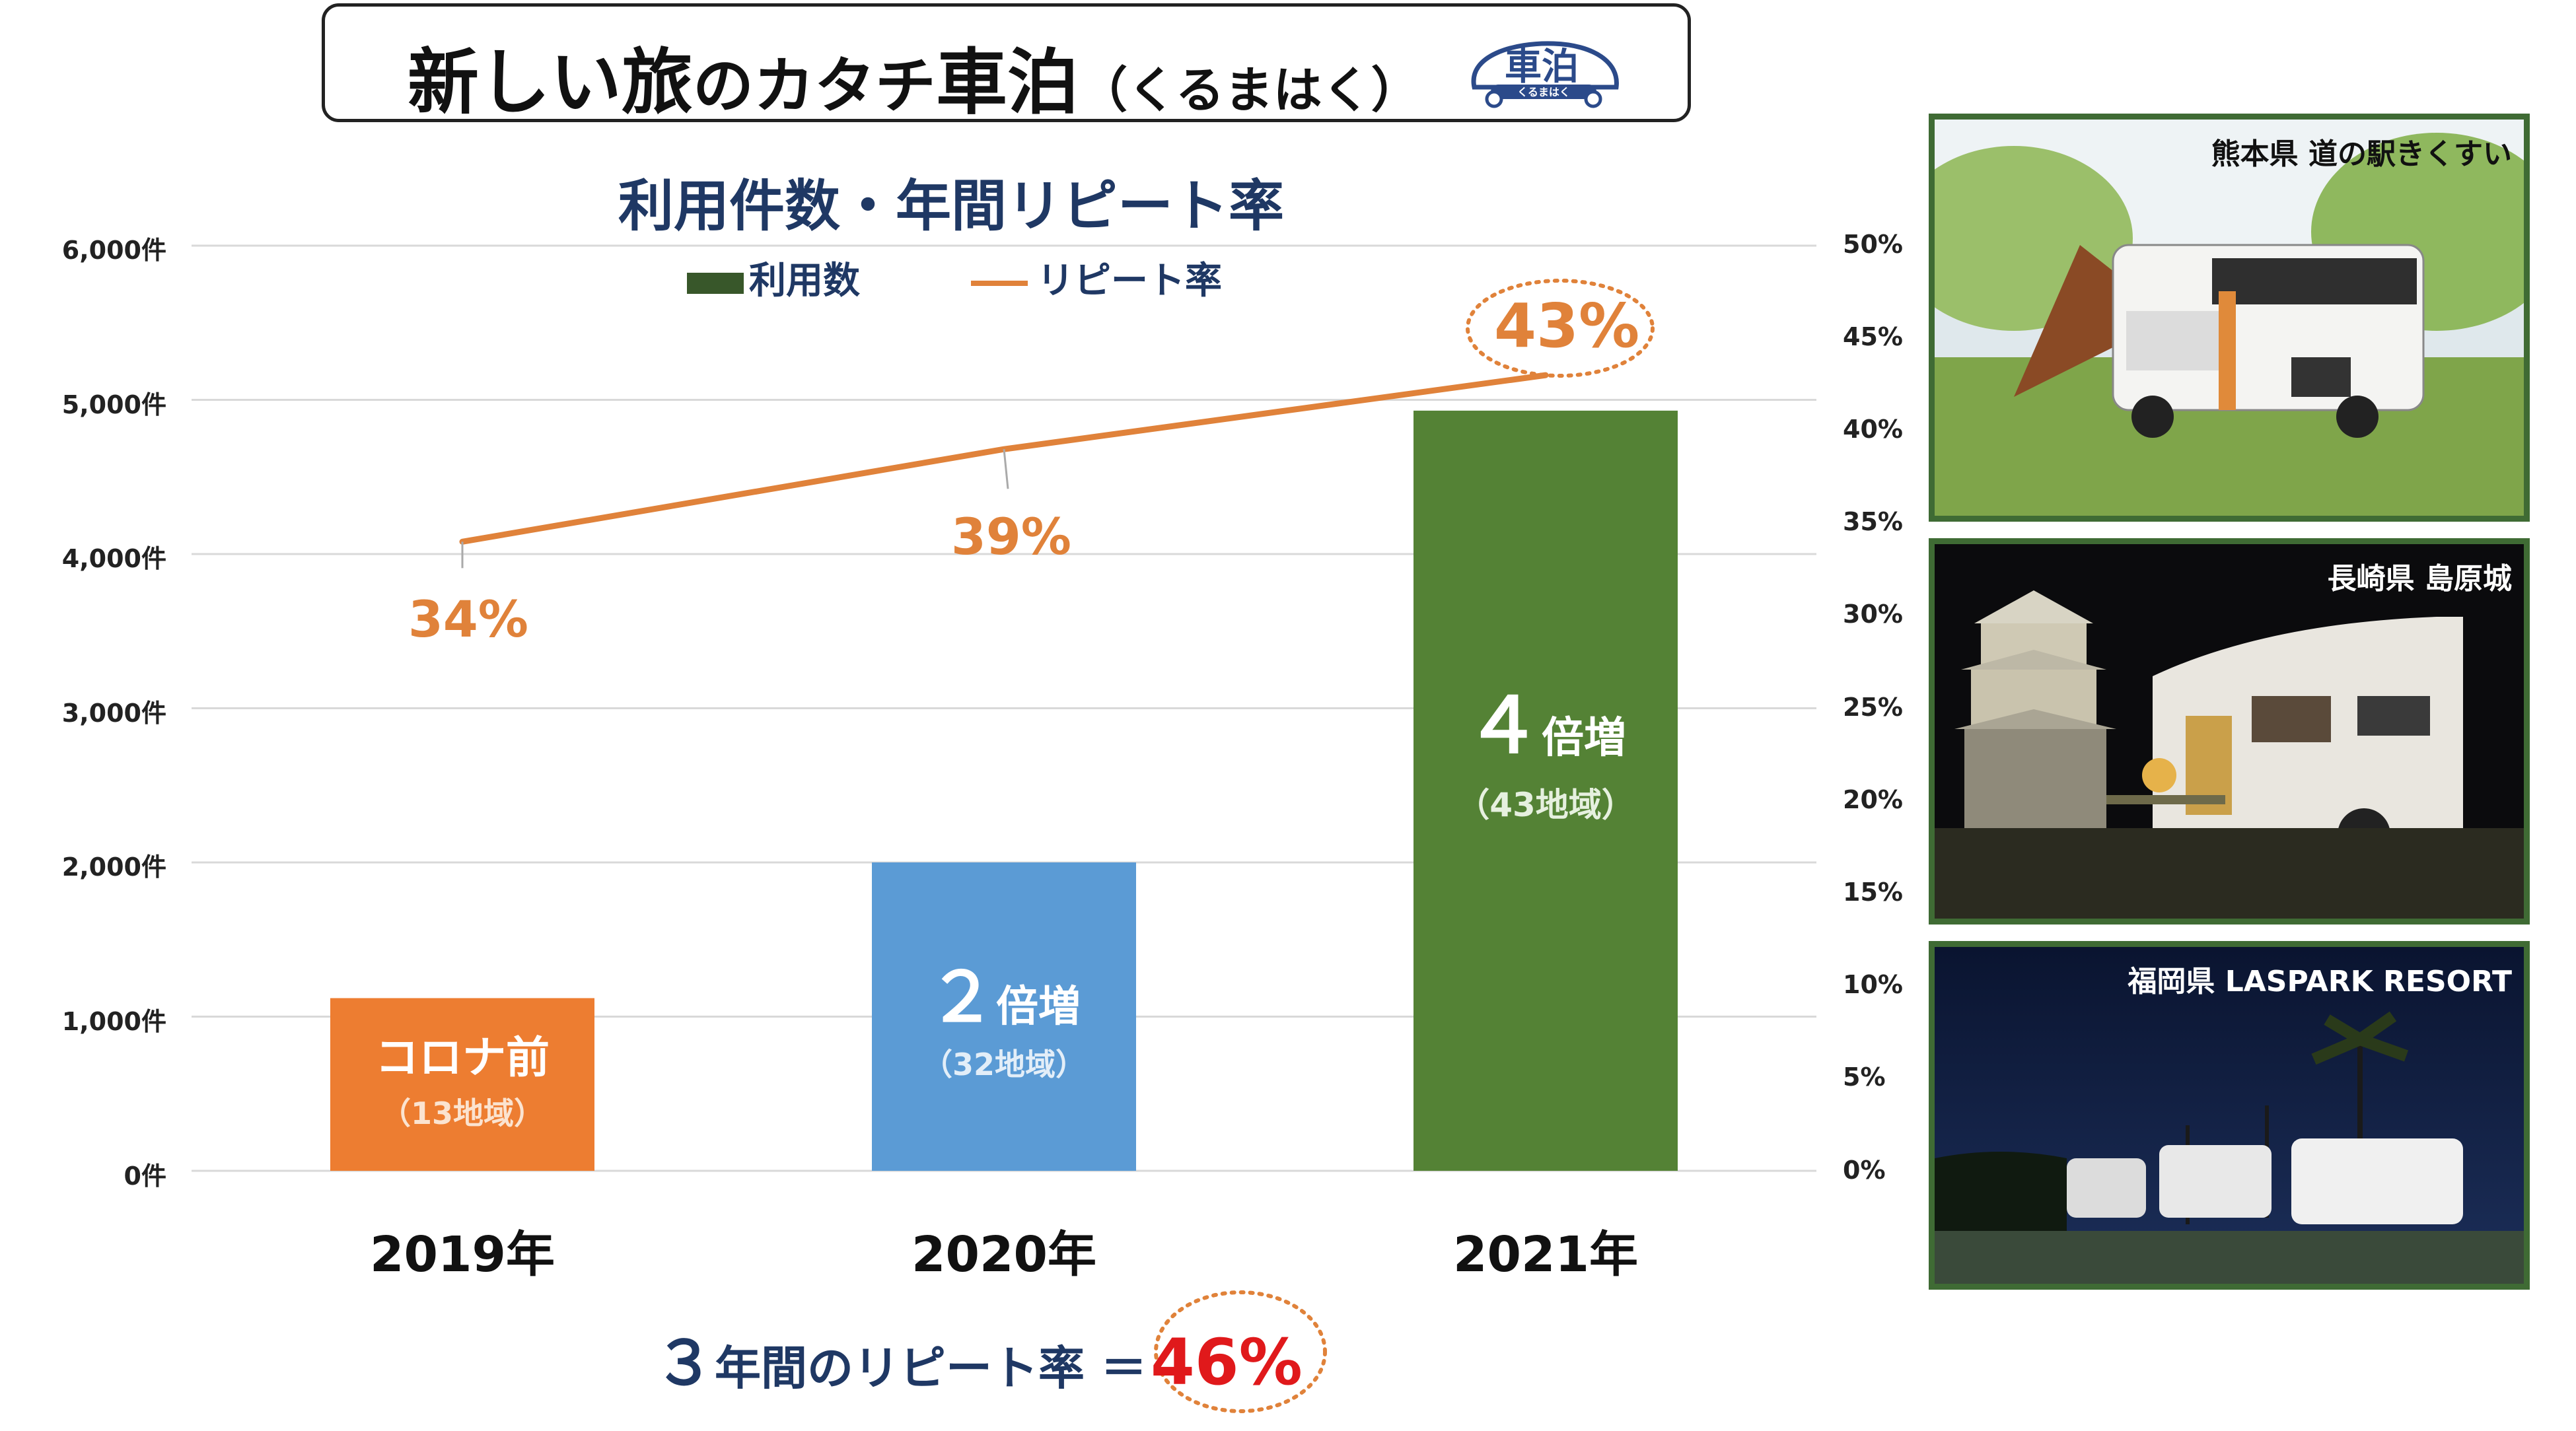 The height and width of the screenshot is (1431, 2576). What do you see at coordinates (1865, 1077) in the screenshot?
I see `y-right-tick-5: 5%` at bounding box center [1865, 1077].